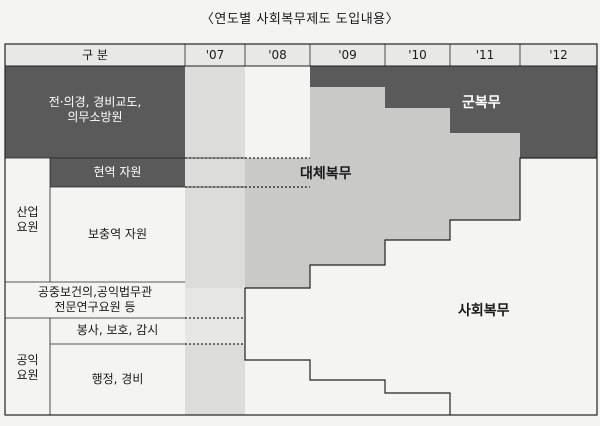 This screenshot has height=426, width=600. What do you see at coordinates (215, 316) in the screenshot?
I see `public-health-shaded` at bounding box center [215, 316].